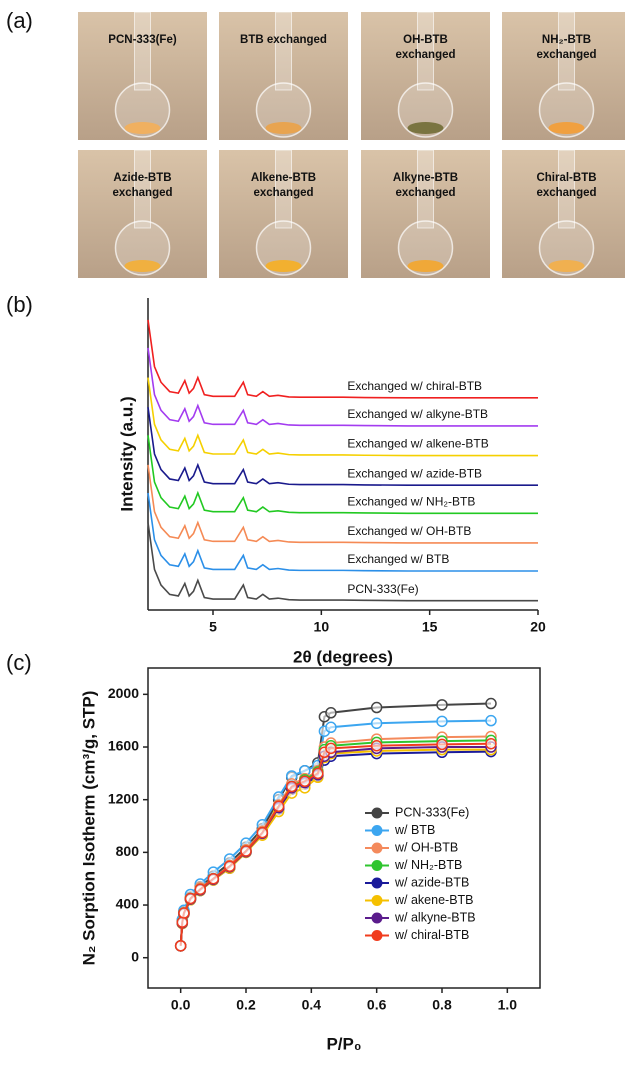 This screenshot has height=1067, width=625. Describe the element at coordinates (409, 531) in the screenshot. I see `series-annotation: Exchanged w/ OH-BTB` at that location.